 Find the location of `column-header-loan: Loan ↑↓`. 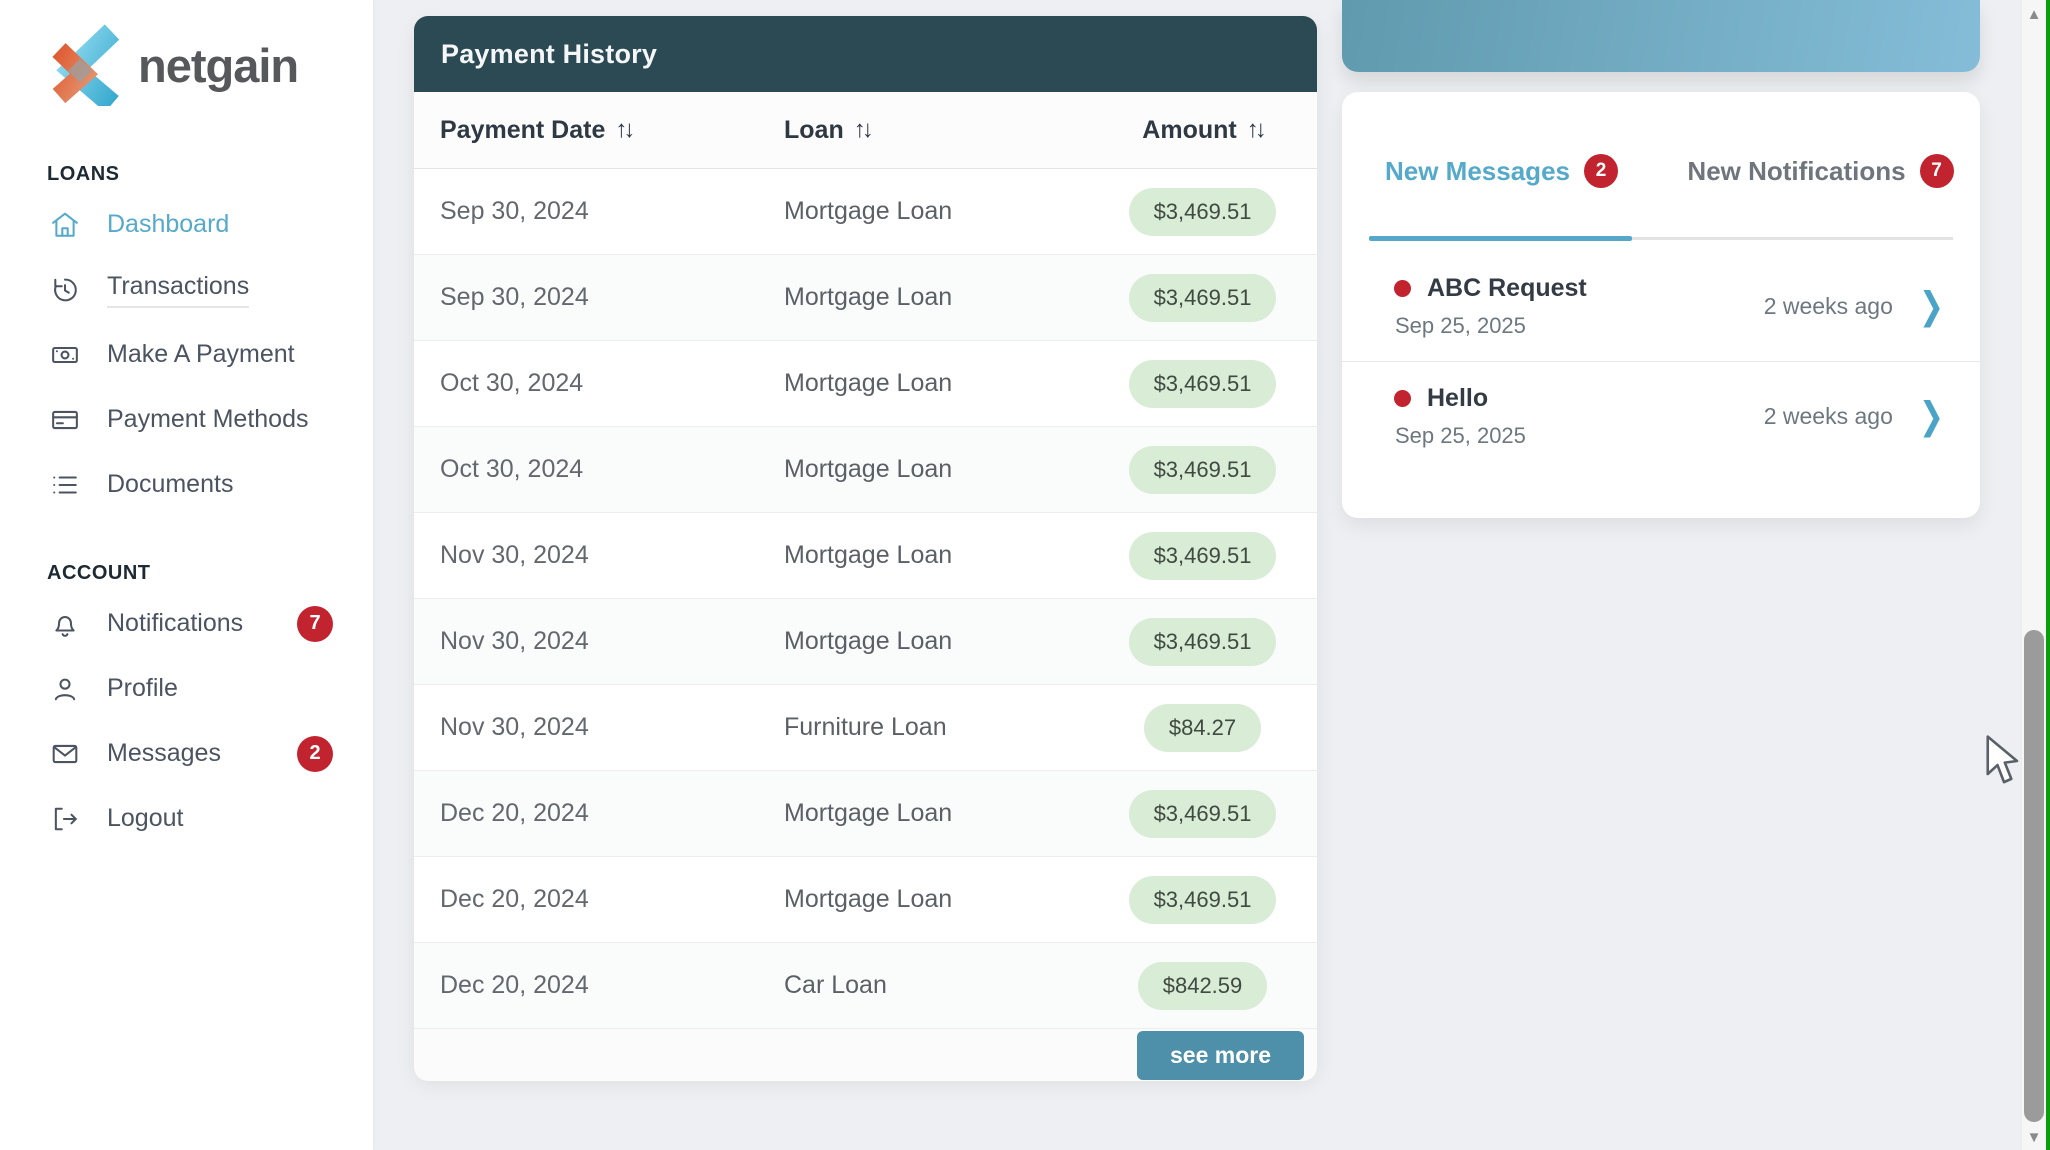

column-header-loan: Loan ↑↓ is located at coordinates (829, 129).